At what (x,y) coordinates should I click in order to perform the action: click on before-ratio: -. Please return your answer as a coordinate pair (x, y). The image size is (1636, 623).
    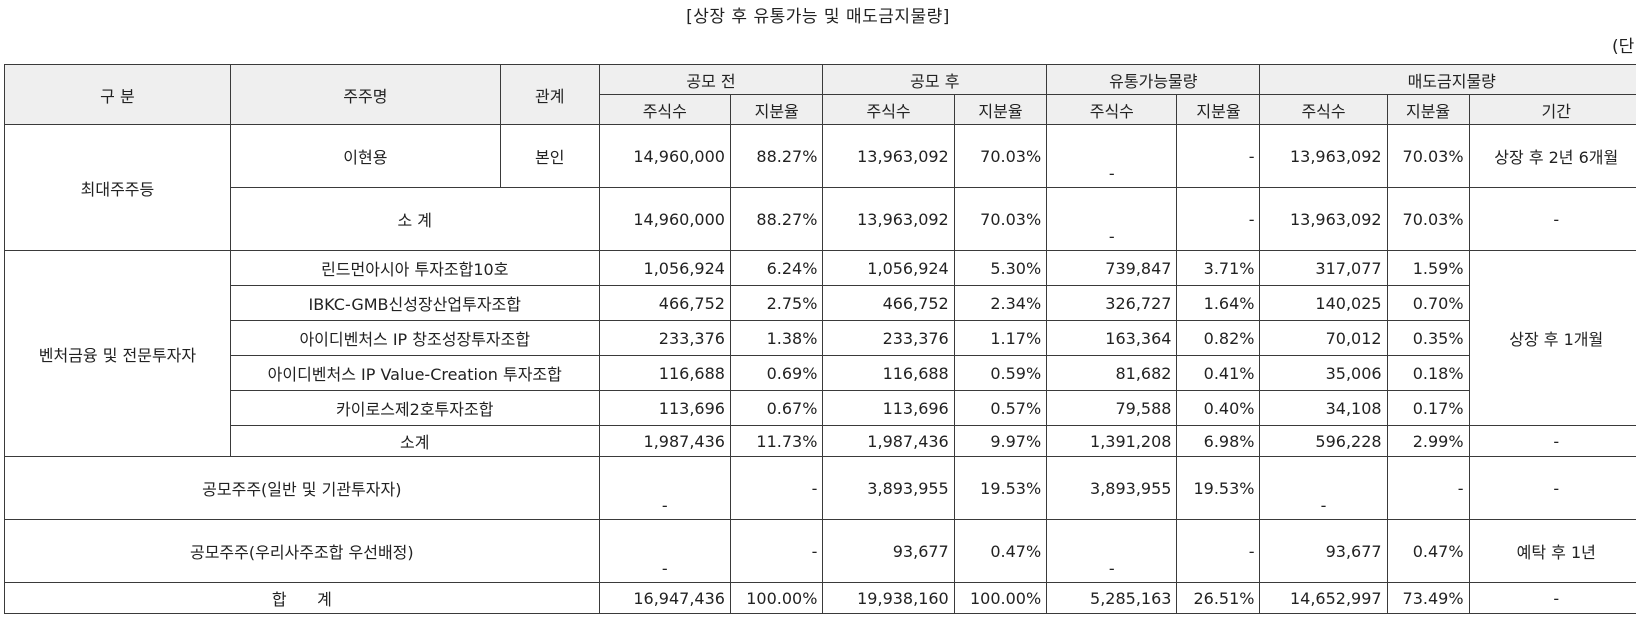
    Looking at the image, I should click on (776, 551).